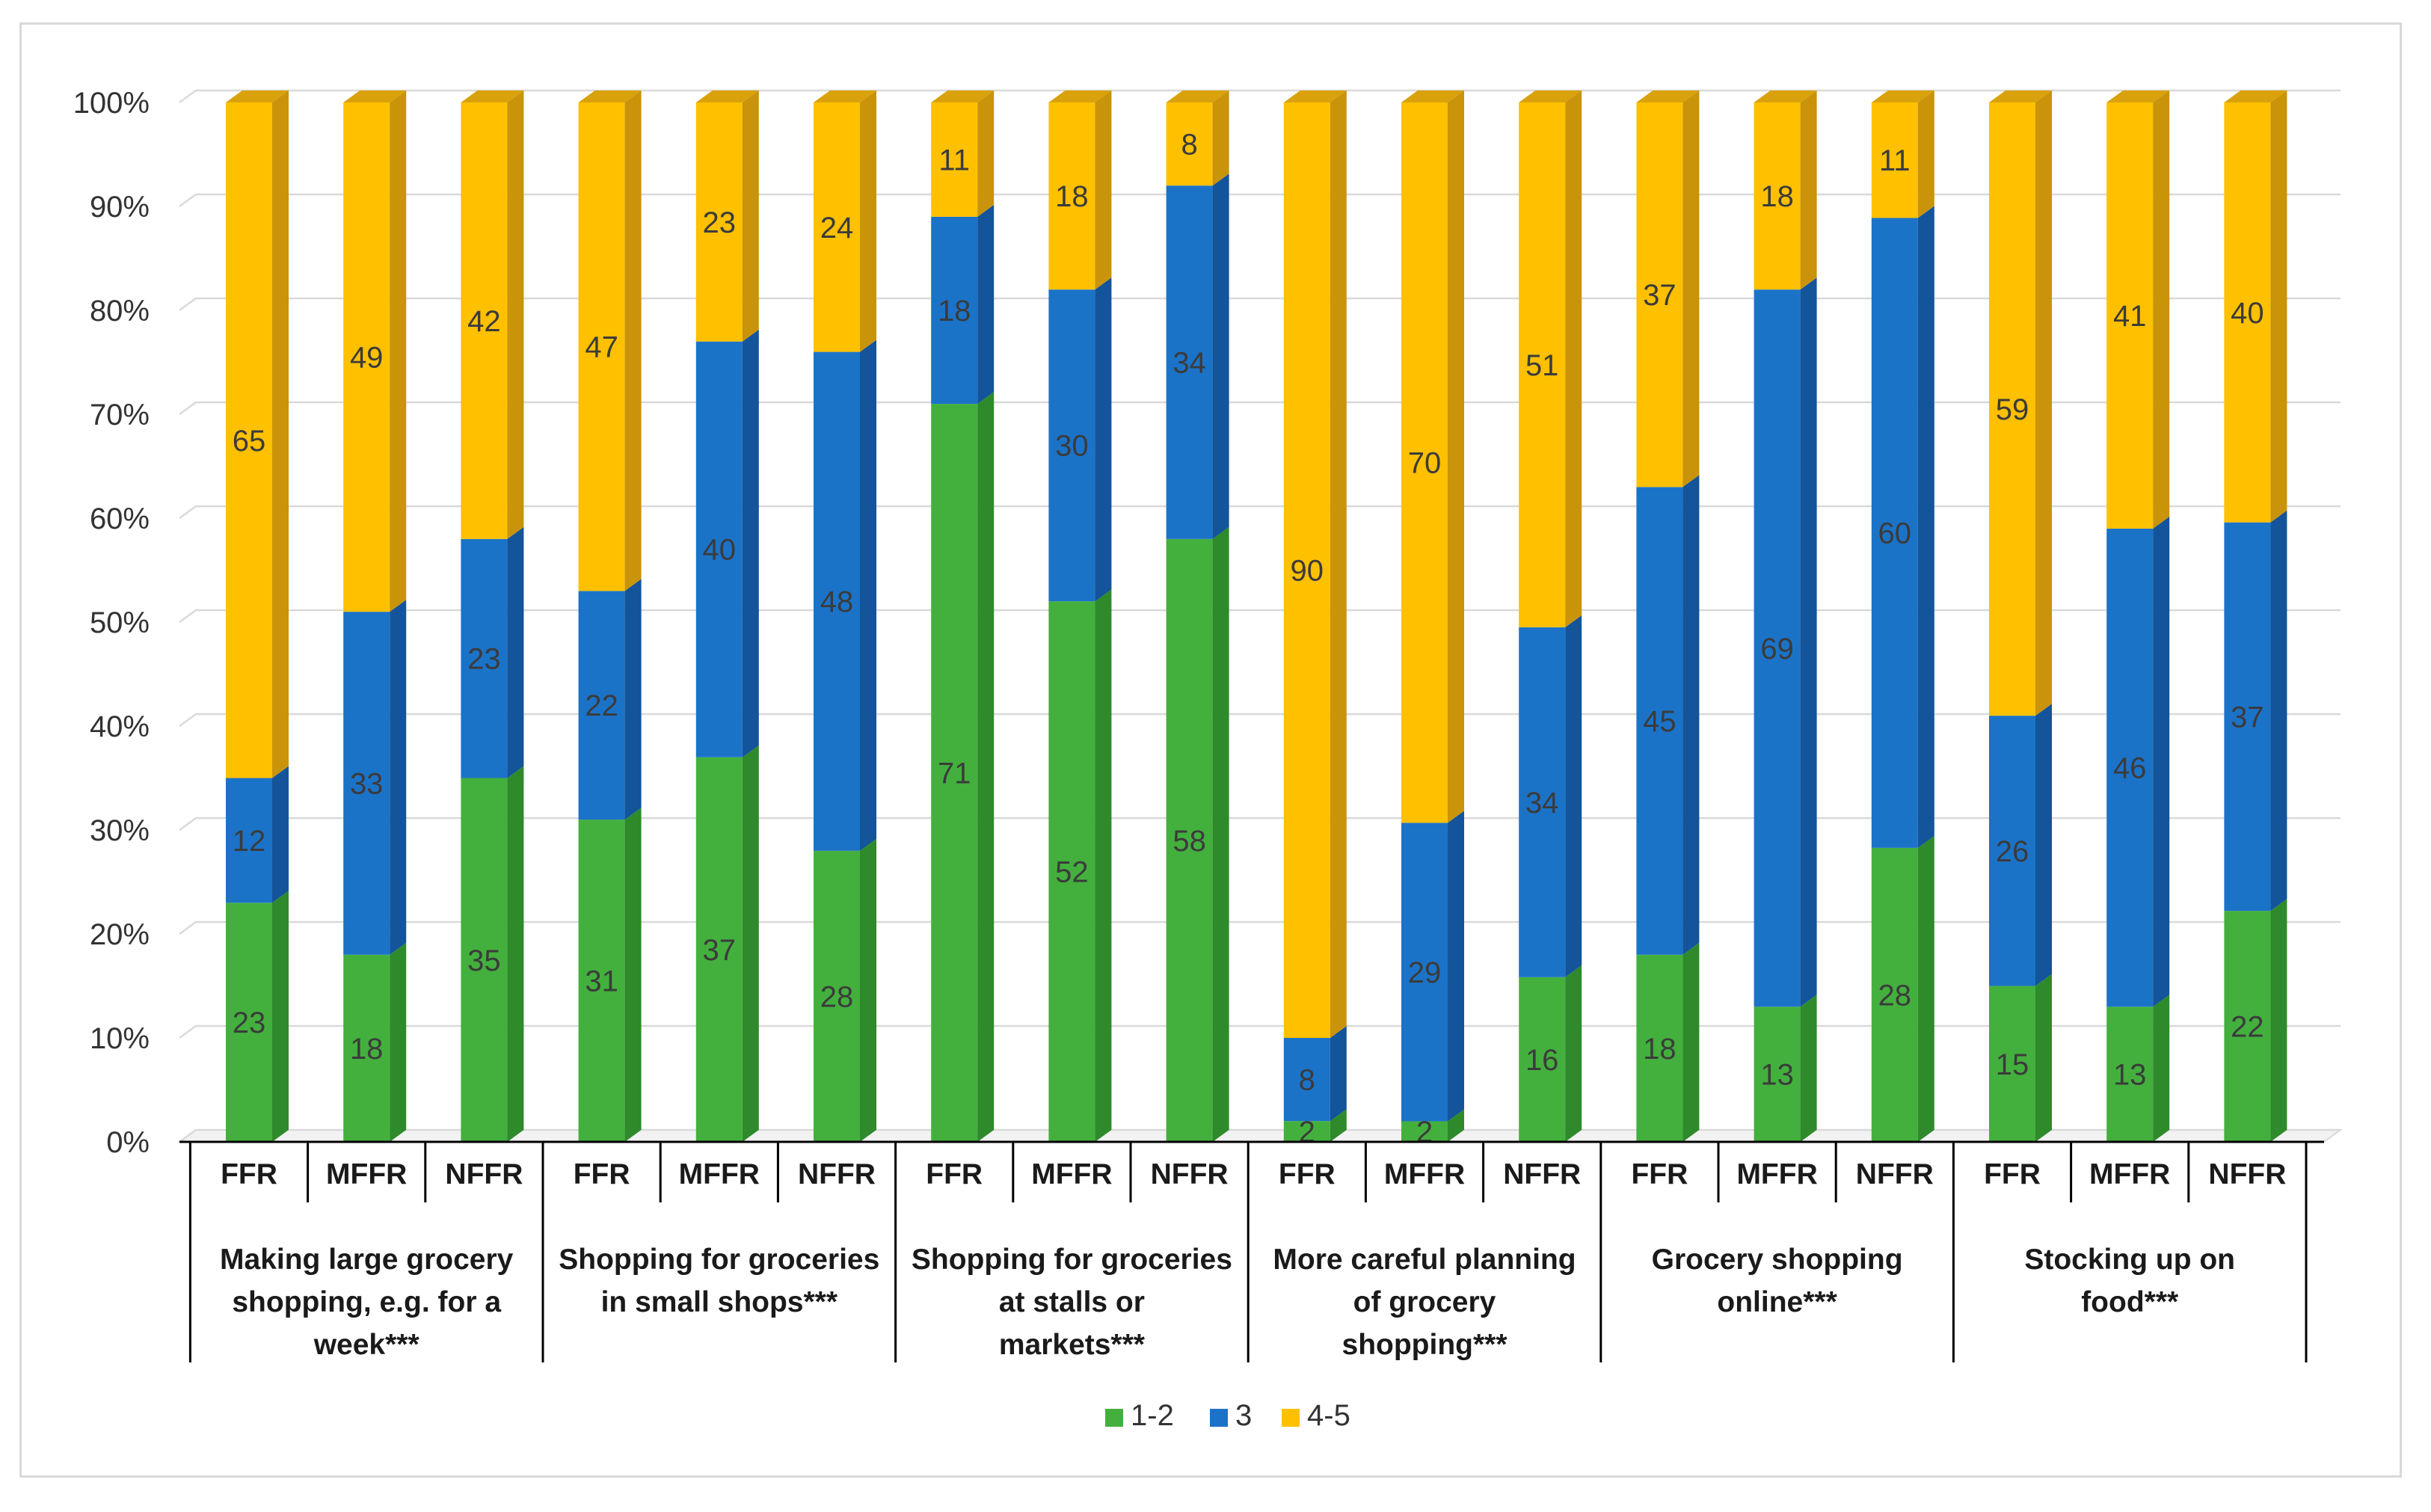  I want to click on category-label: NFFR, so click(1895, 1174).